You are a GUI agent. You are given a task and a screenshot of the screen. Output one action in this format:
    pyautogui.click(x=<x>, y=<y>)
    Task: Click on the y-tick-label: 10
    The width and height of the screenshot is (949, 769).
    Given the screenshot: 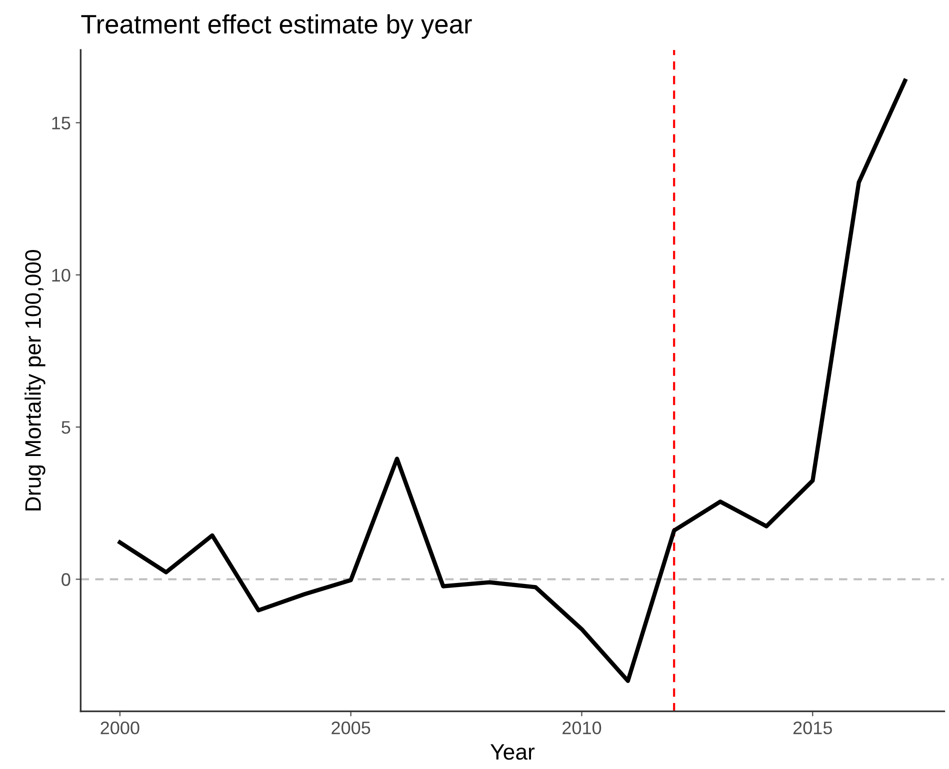 What is the action you would take?
    pyautogui.click(x=61, y=275)
    